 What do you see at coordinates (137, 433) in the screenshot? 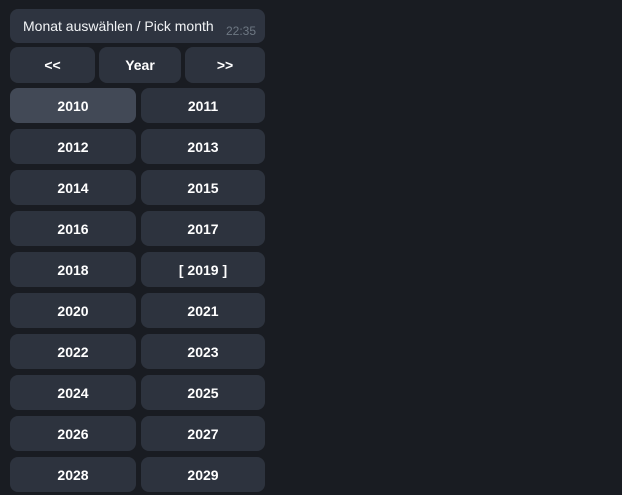
I see `year-row: 2026 2027` at bounding box center [137, 433].